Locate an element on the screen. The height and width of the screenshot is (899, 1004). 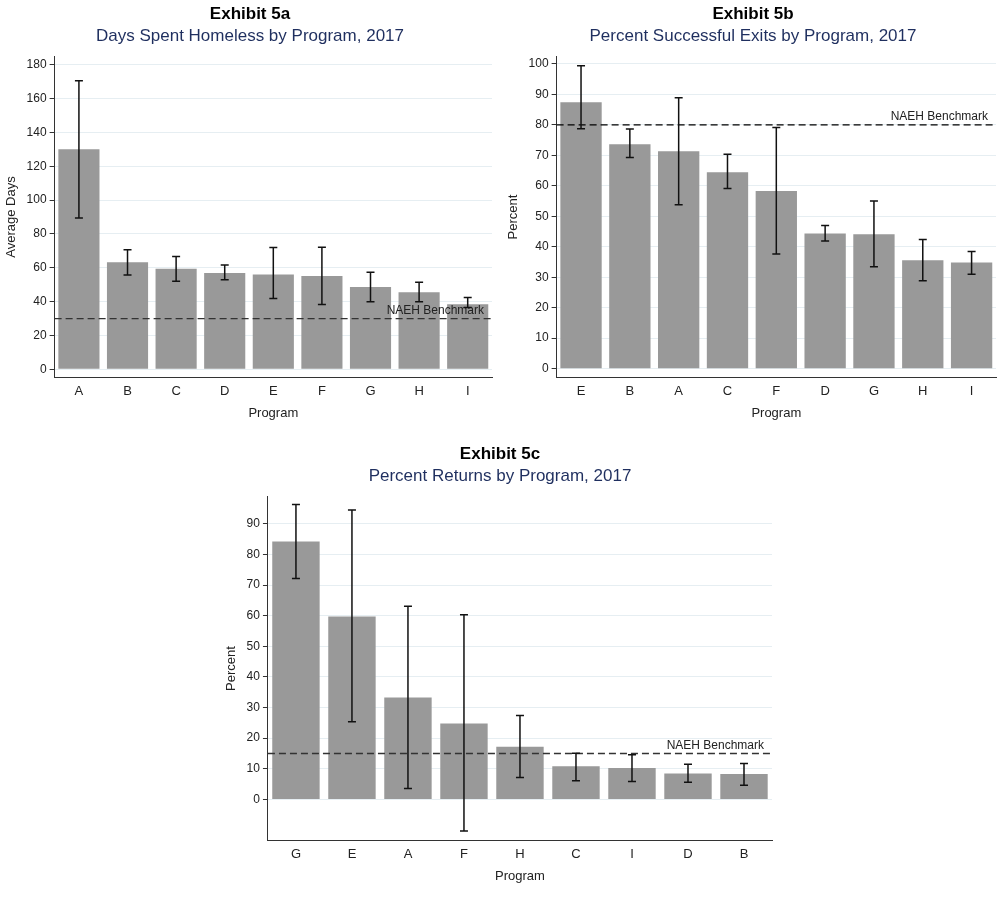
chart-subtitle: Days Spent Homeless by Program, 2017 is located at coordinates (249, 36).